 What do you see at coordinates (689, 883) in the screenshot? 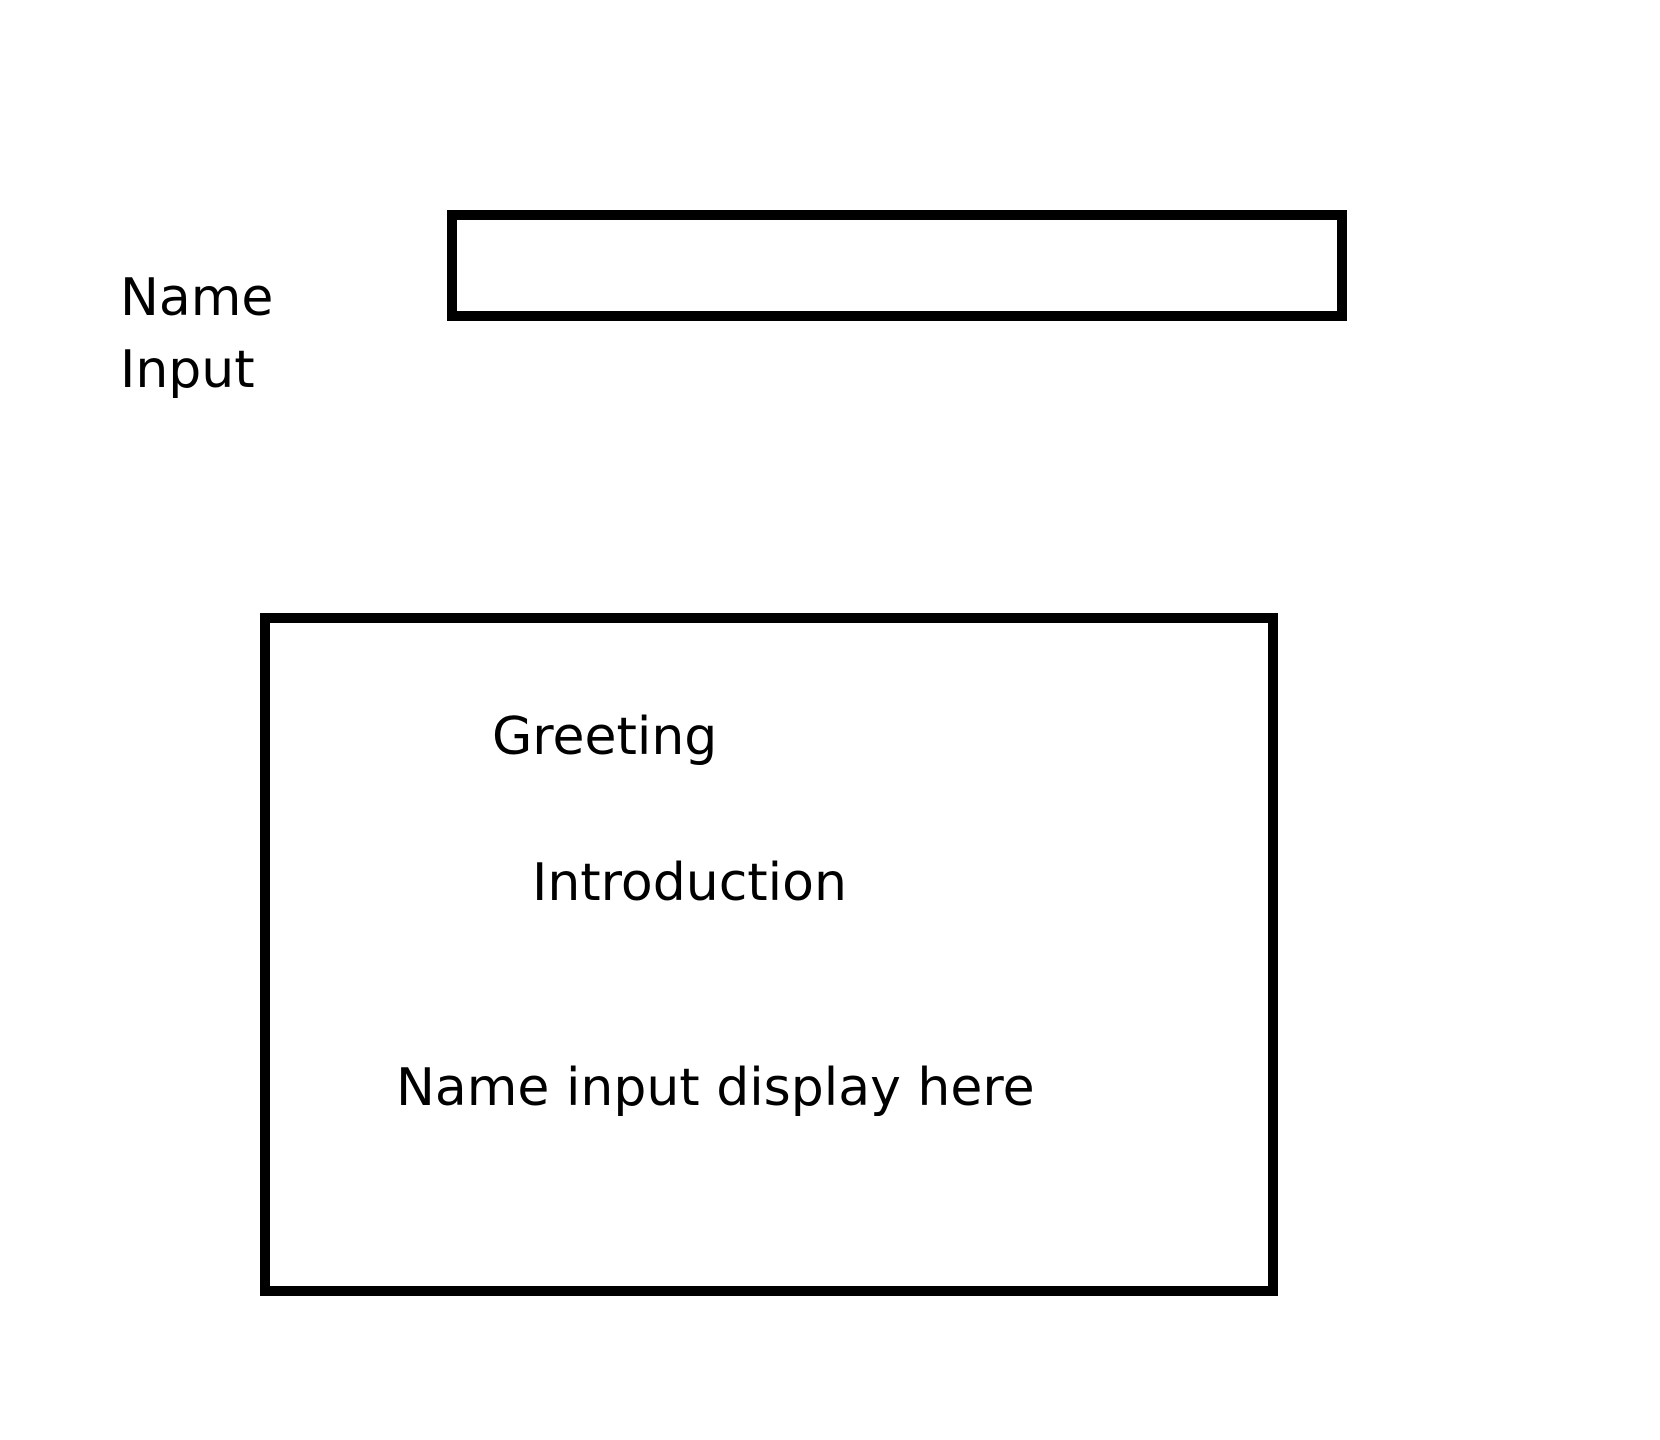
I see `introduction-text: Introduction` at bounding box center [689, 883].